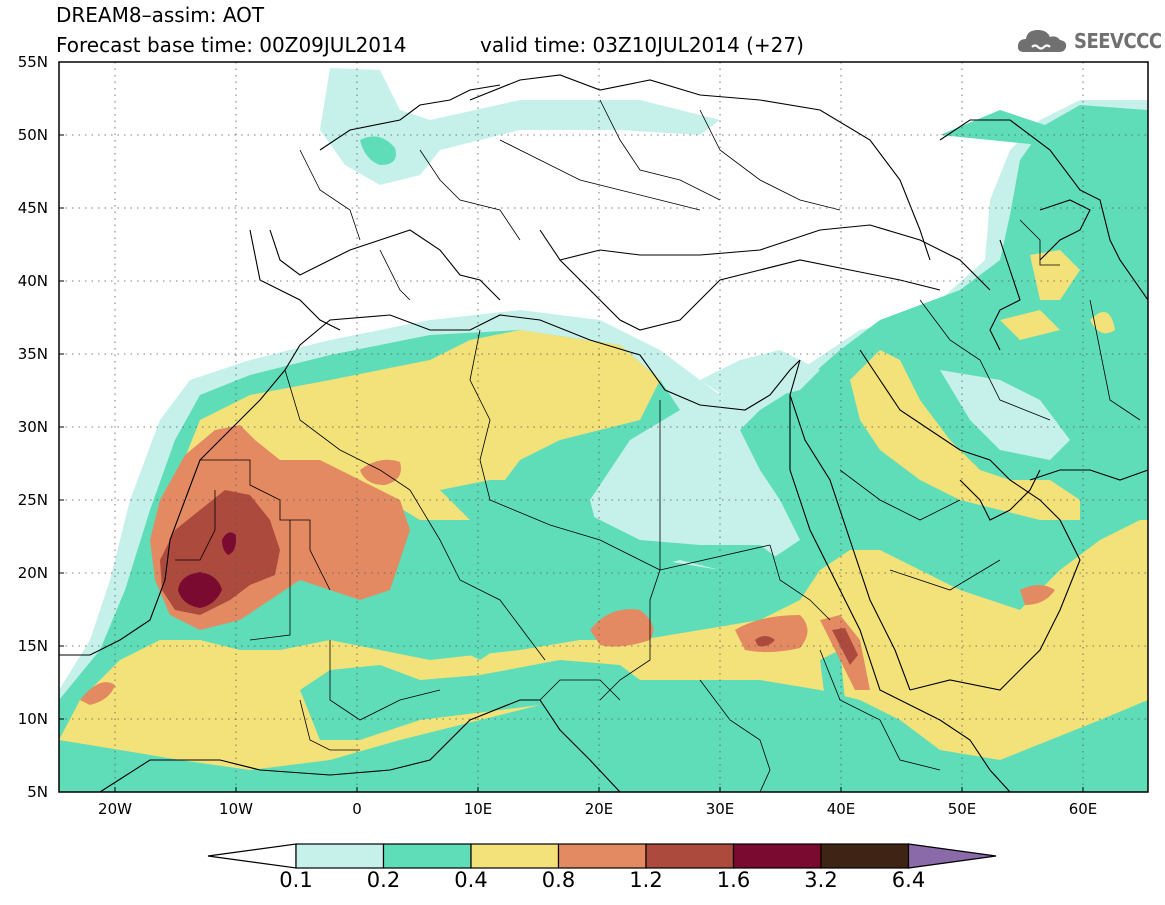 This screenshot has width=1165, height=905. Describe the element at coordinates (32, 281) in the screenshot. I see `lat-label-40n: 40N` at that location.